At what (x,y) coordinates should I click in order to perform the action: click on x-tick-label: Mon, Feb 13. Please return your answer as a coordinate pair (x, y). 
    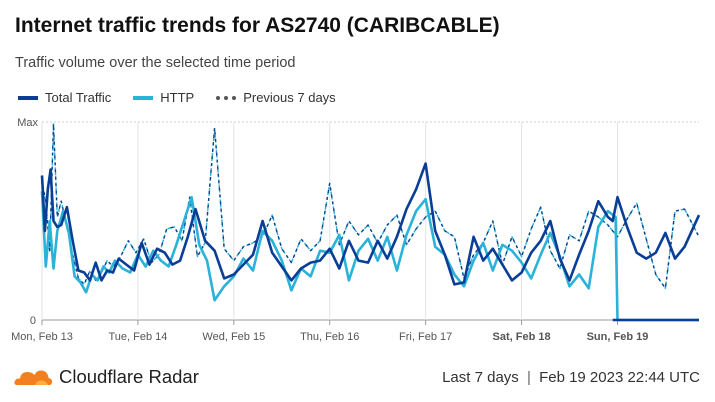
    Looking at the image, I should click on (42, 337).